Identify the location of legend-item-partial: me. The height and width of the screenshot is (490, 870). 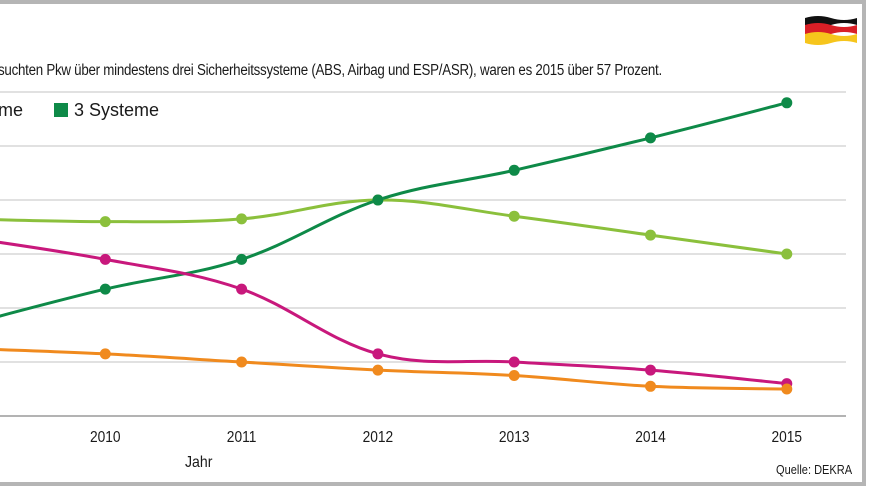
(11, 110).